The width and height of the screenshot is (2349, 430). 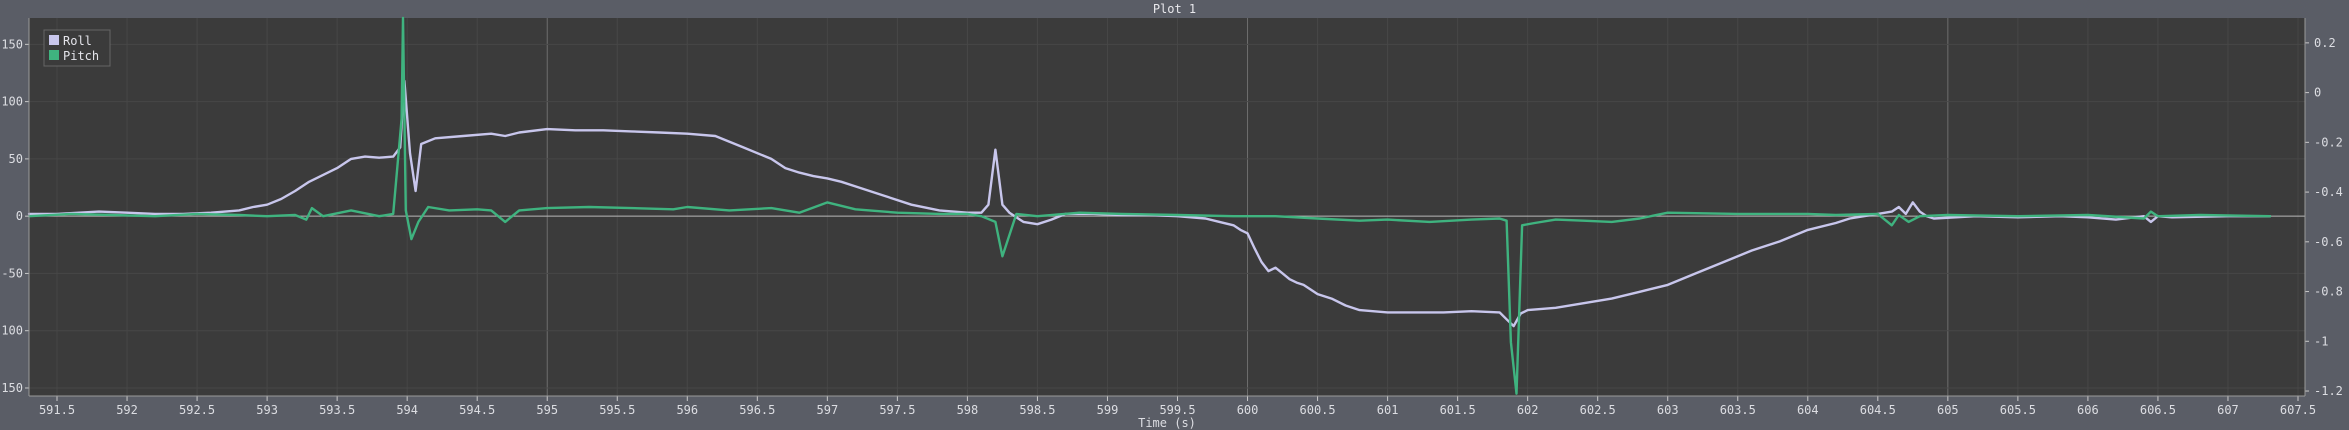 I want to click on x-tick-label: 605.5, so click(x=2018, y=410).